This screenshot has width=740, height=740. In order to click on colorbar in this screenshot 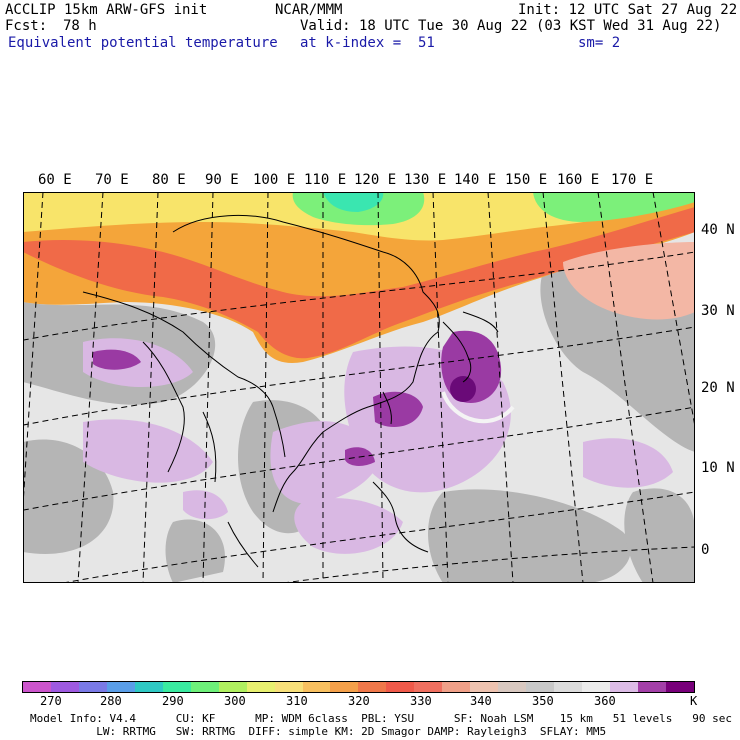, I will do `click(358, 687)`.